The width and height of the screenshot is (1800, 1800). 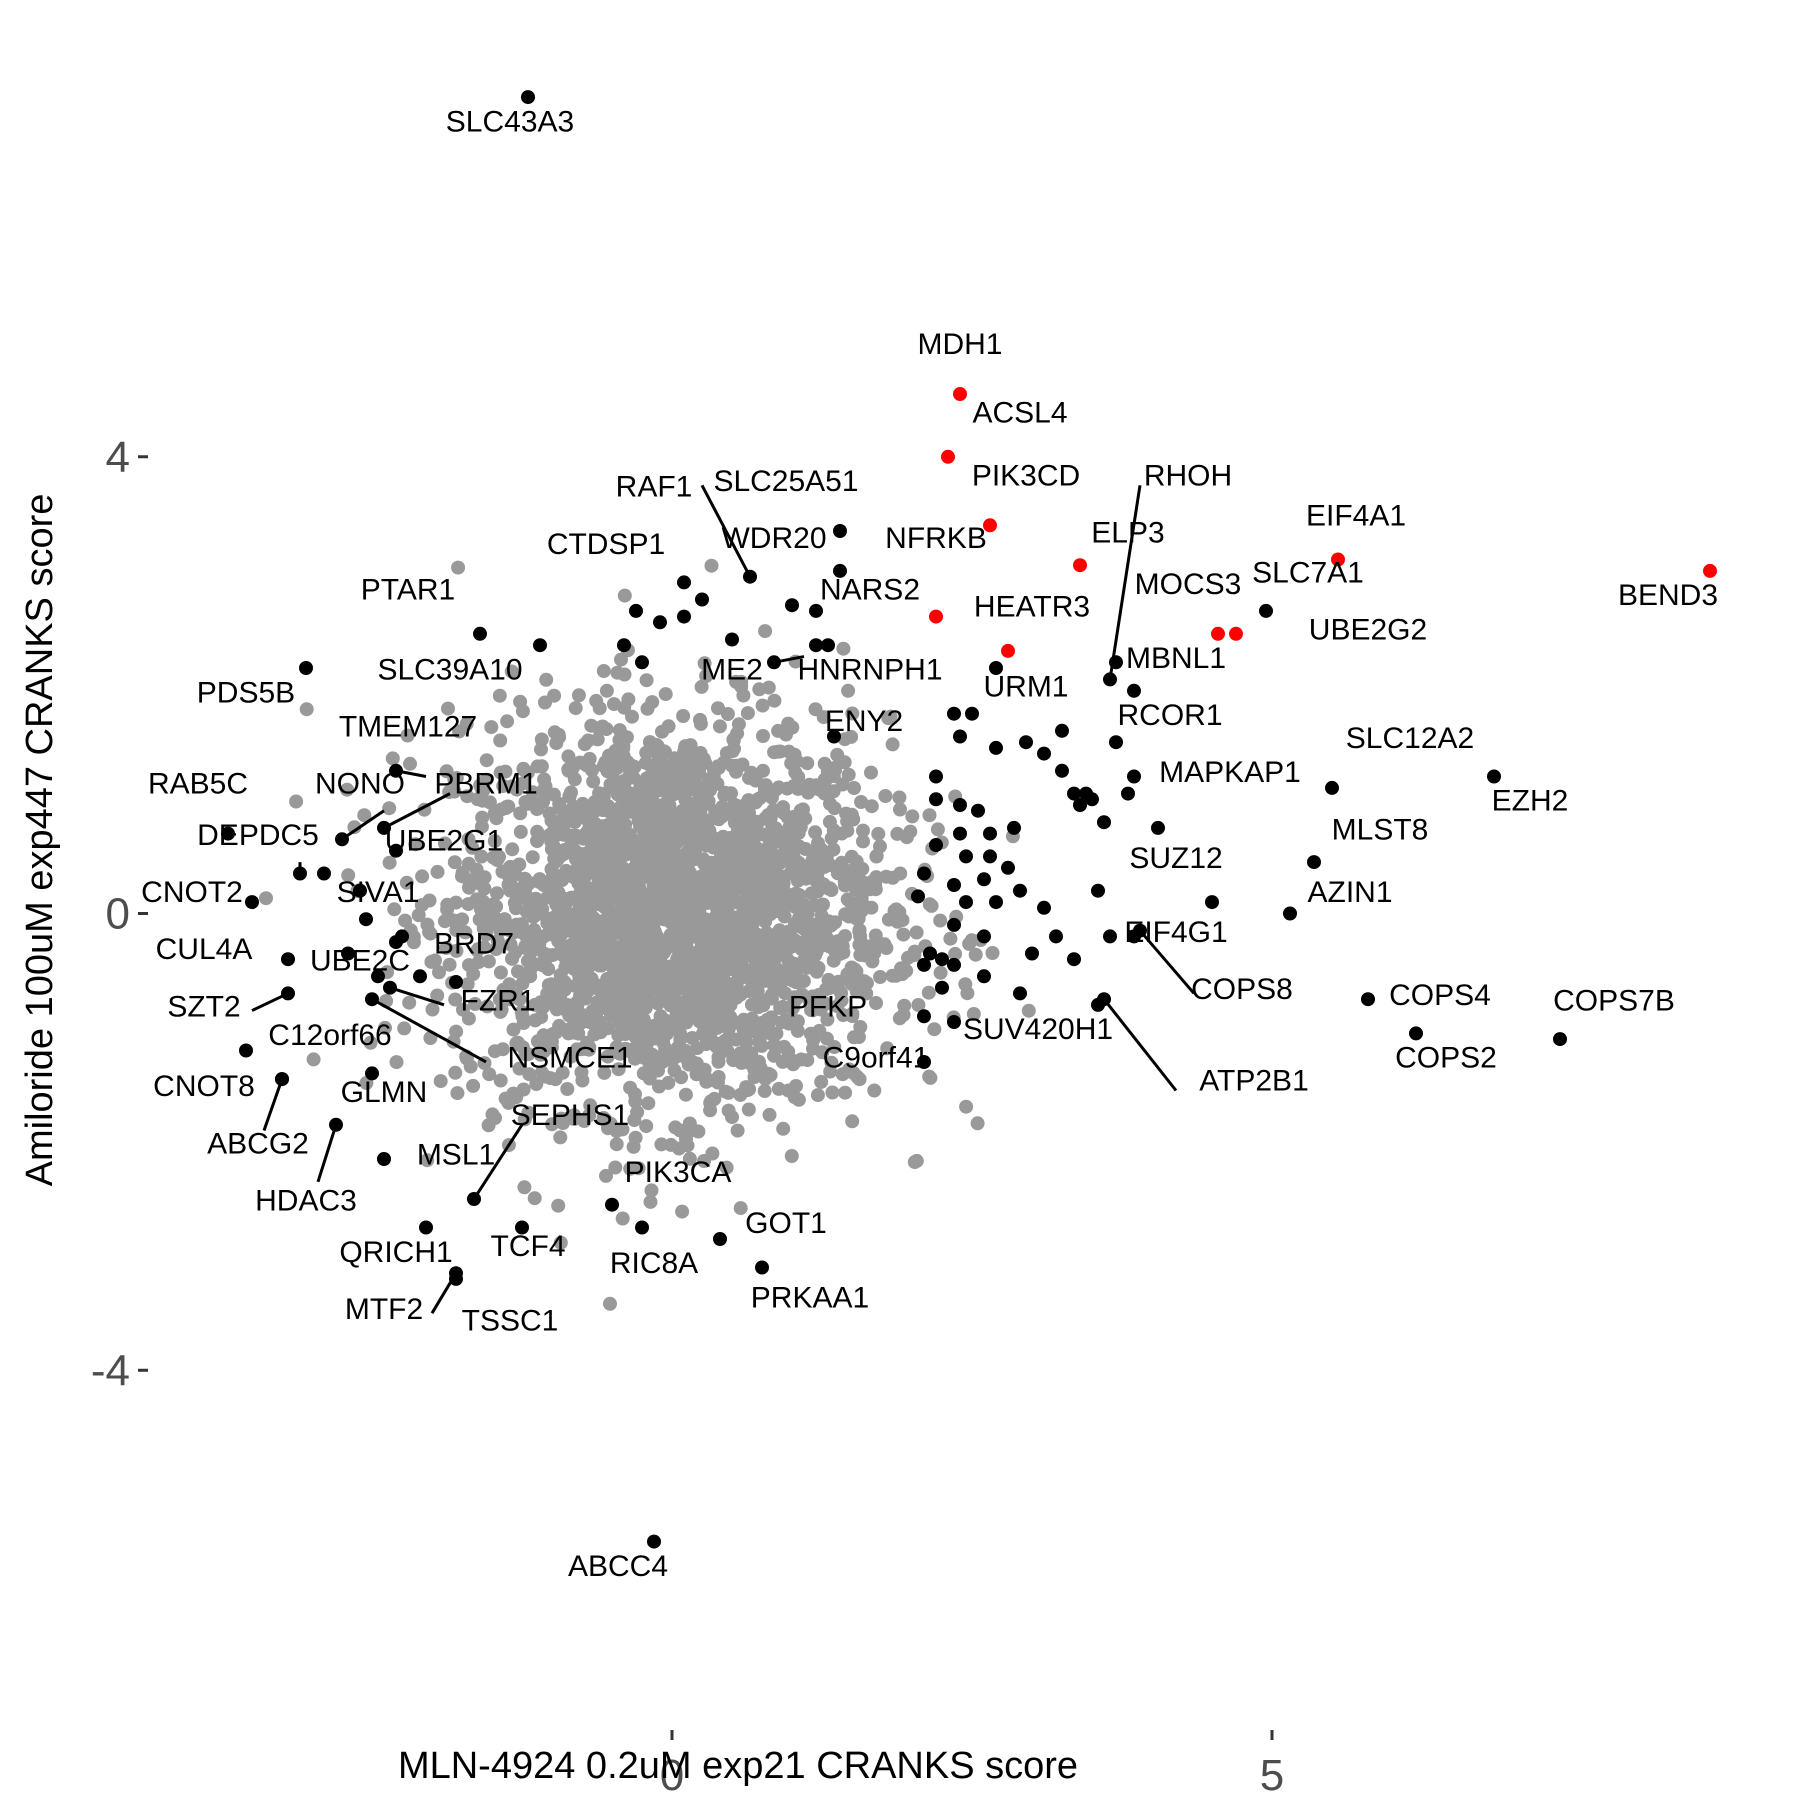 I want to click on label-pik3ca: PIK3CA, so click(x=678, y=1172).